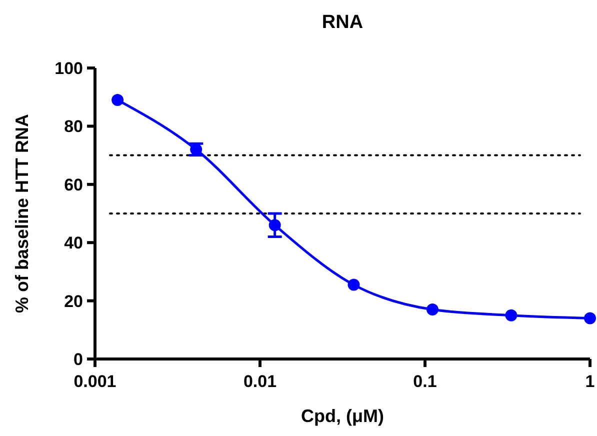 This screenshot has width=597, height=436. What do you see at coordinates (73, 301) in the screenshot?
I see `y-tick-label: 20` at bounding box center [73, 301].